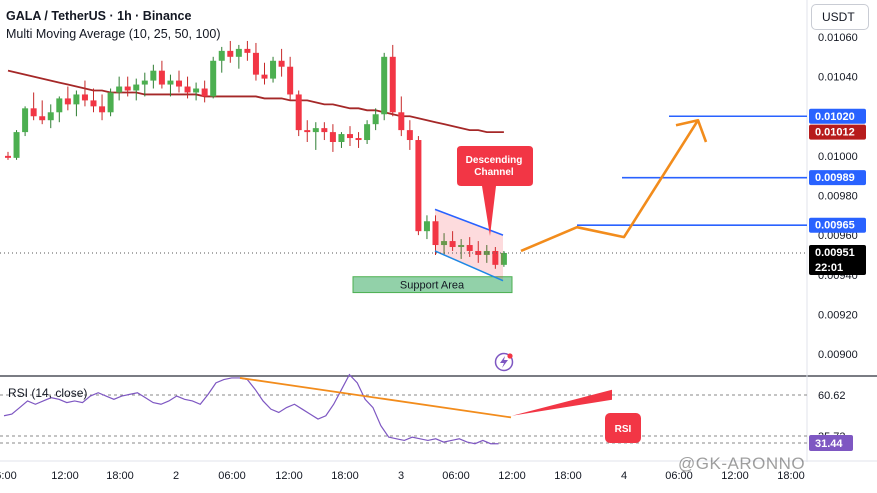  What do you see at coordinates (8, 476) in the screenshot?
I see `time-tick-label: 6:00` at bounding box center [8, 476].